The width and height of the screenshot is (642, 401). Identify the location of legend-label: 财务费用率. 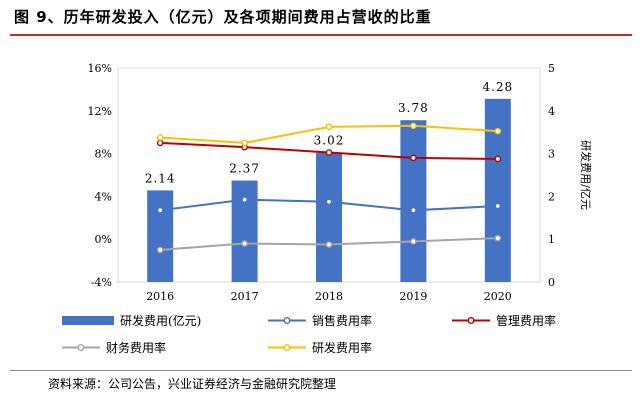
(136, 347).